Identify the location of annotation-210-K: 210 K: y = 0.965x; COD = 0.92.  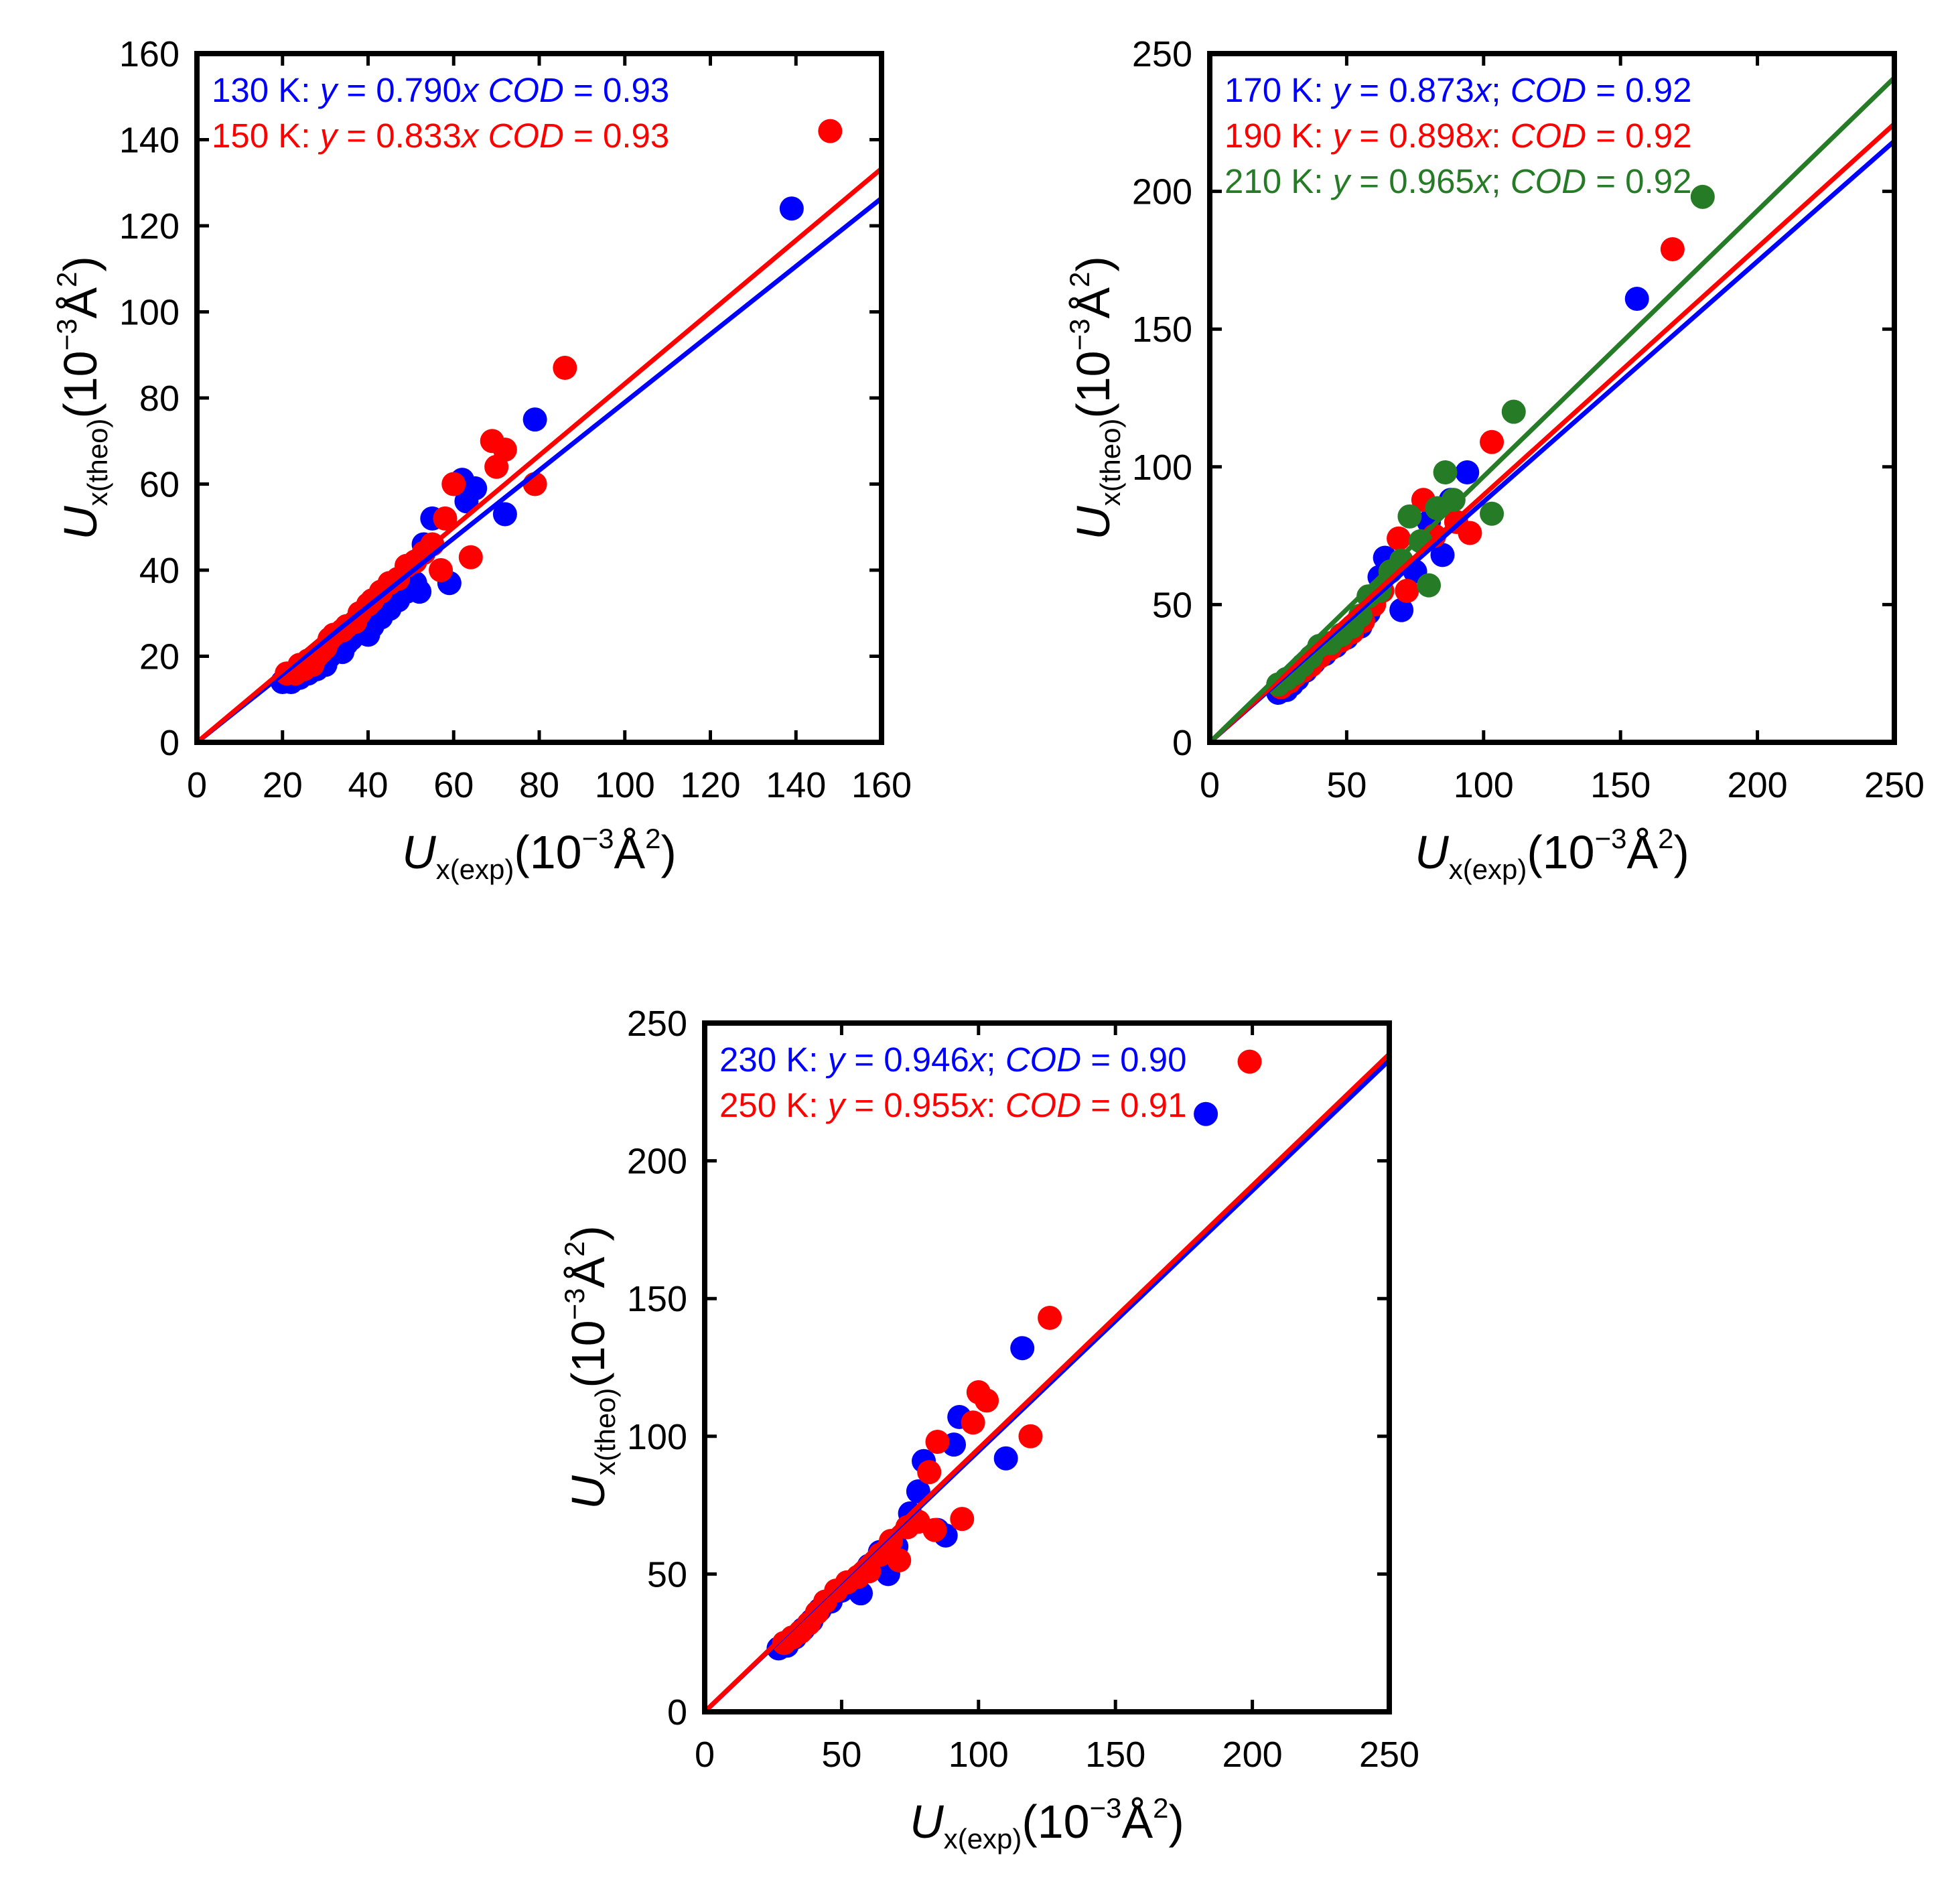
(1458, 181).